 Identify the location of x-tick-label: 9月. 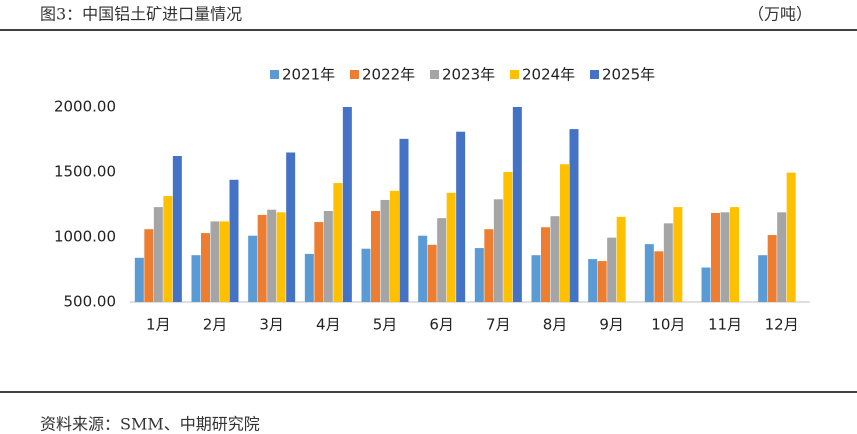
(611, 325).